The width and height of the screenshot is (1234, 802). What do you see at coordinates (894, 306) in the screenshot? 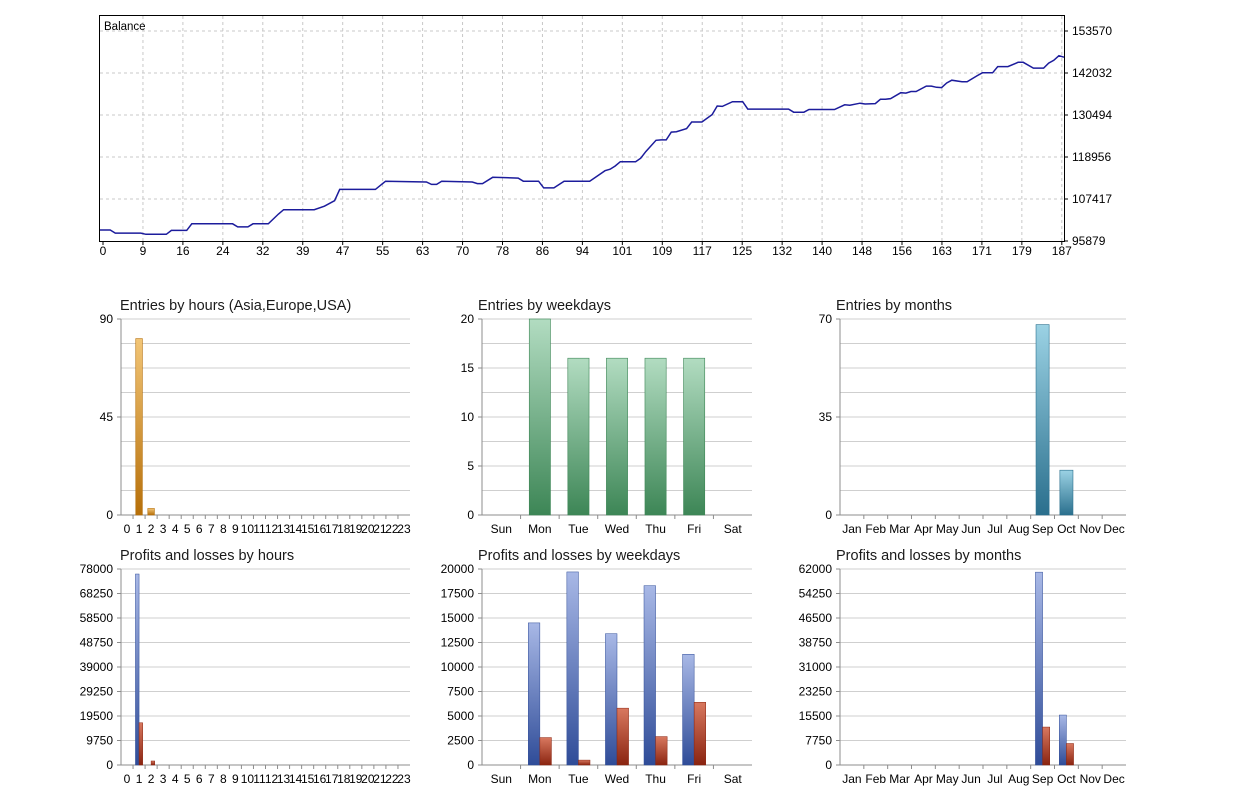
I see `entries-by-months-title: Entries by months` at bounding box center [894, 306].